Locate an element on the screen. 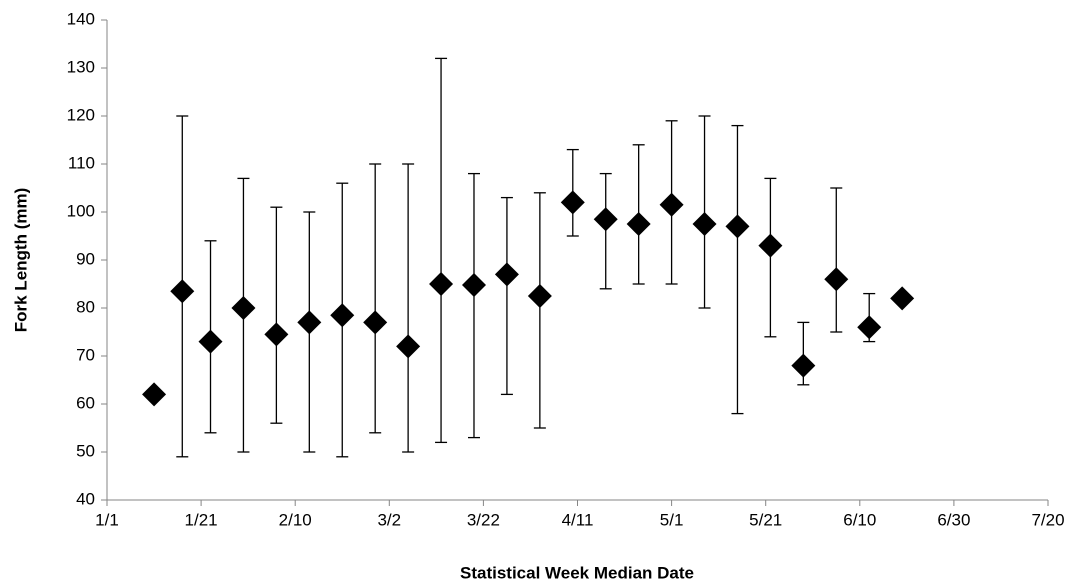  x-tick-label: 5/21 is located at coordinates (765, 519).